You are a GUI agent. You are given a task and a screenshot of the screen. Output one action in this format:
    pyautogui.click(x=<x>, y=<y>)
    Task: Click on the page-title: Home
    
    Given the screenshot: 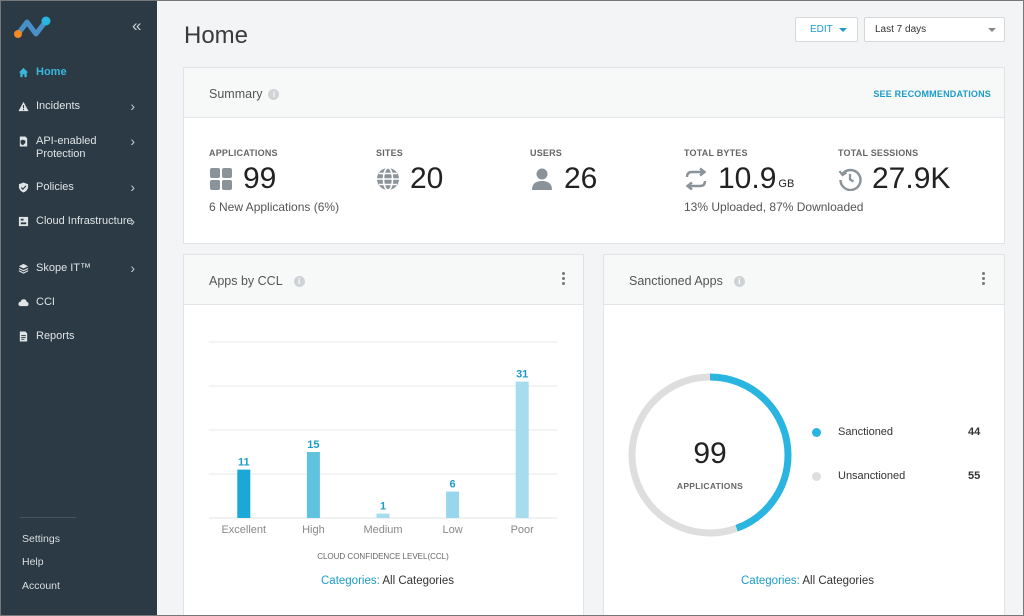 What is the action you would take?
    pyautogui.click(x=216, y=35)
    